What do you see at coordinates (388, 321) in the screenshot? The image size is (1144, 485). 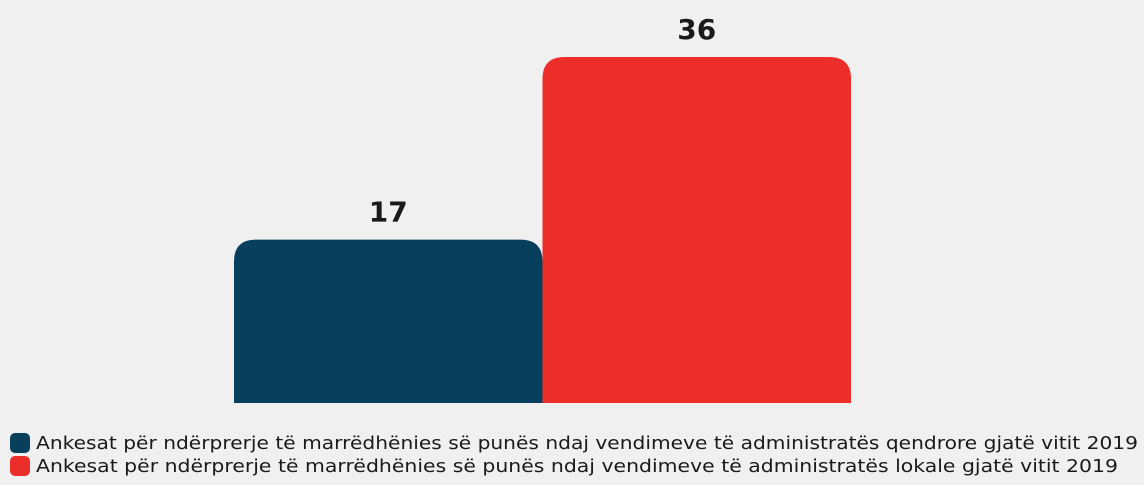 I see `bar` at bounding box center [388, 321].